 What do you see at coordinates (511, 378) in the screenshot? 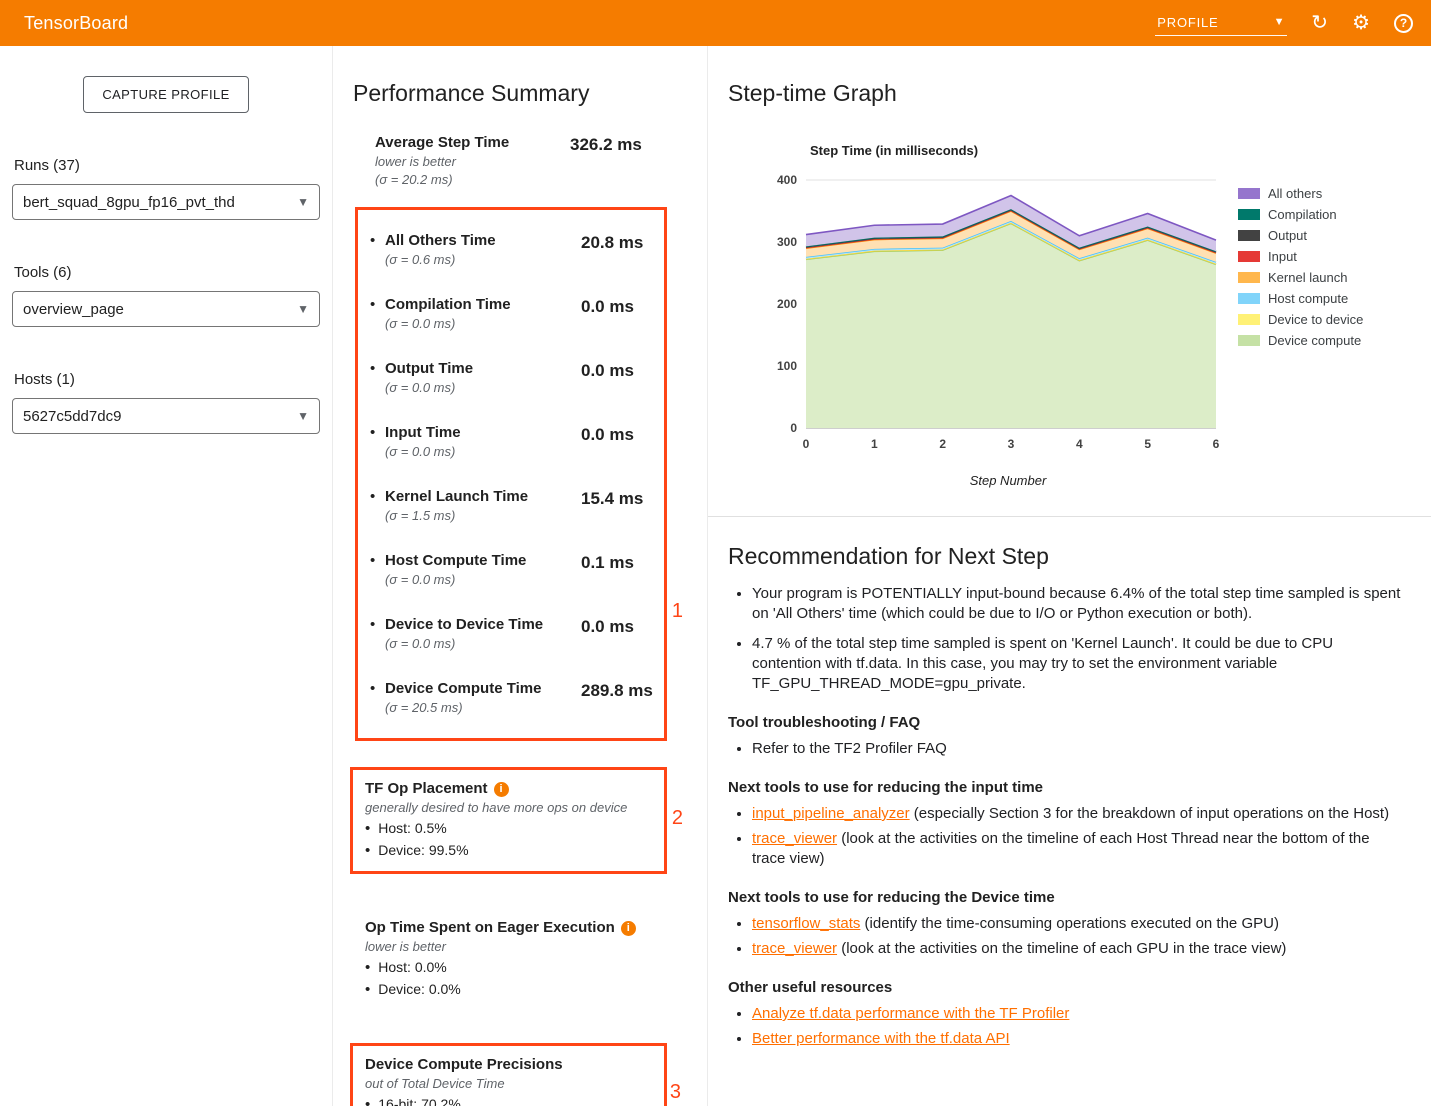
I see `metric-row: • Output Time (σ = 0.0 ms) 0.0 ms` at bounding box center [511, 378].